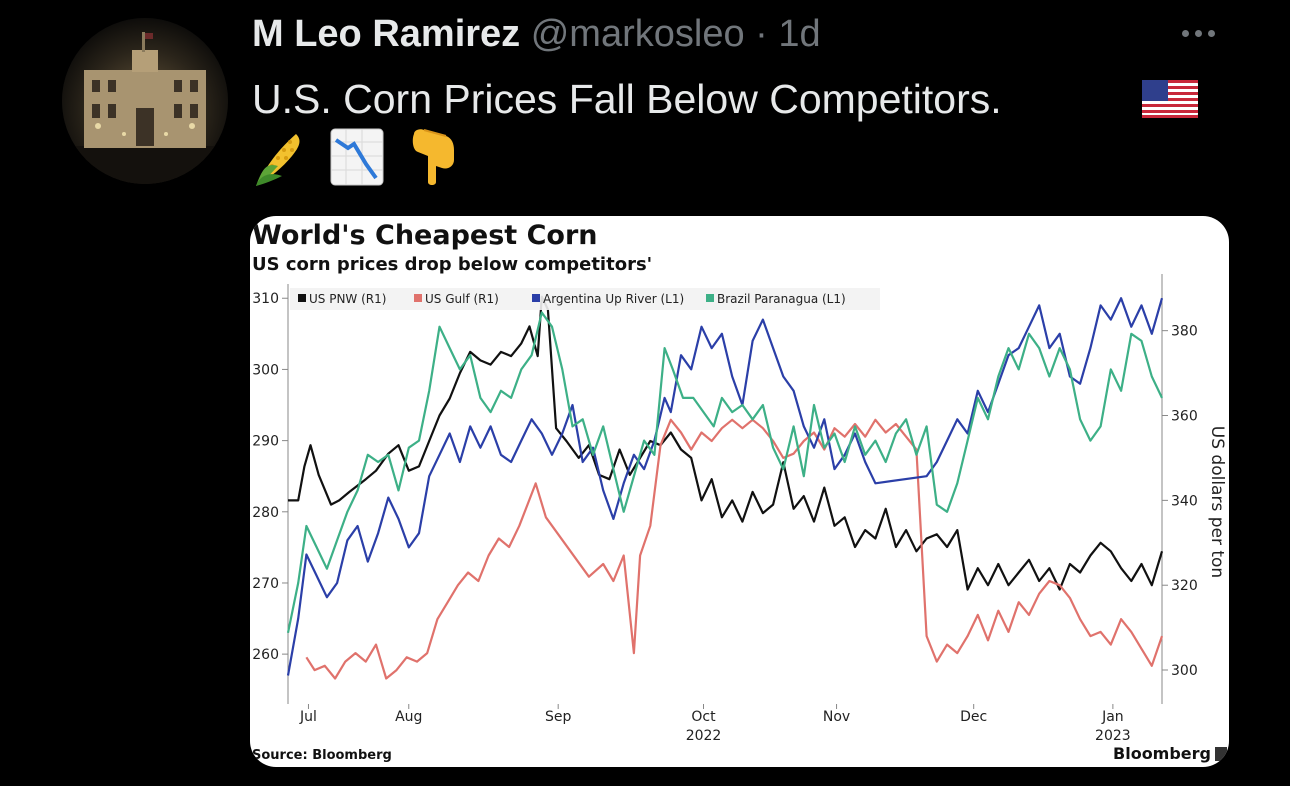  What do you see at coordinates (322, 755) in the screenshot?
I see `chart-source: Source: Bloomberg` at bounding box center [322, 755].